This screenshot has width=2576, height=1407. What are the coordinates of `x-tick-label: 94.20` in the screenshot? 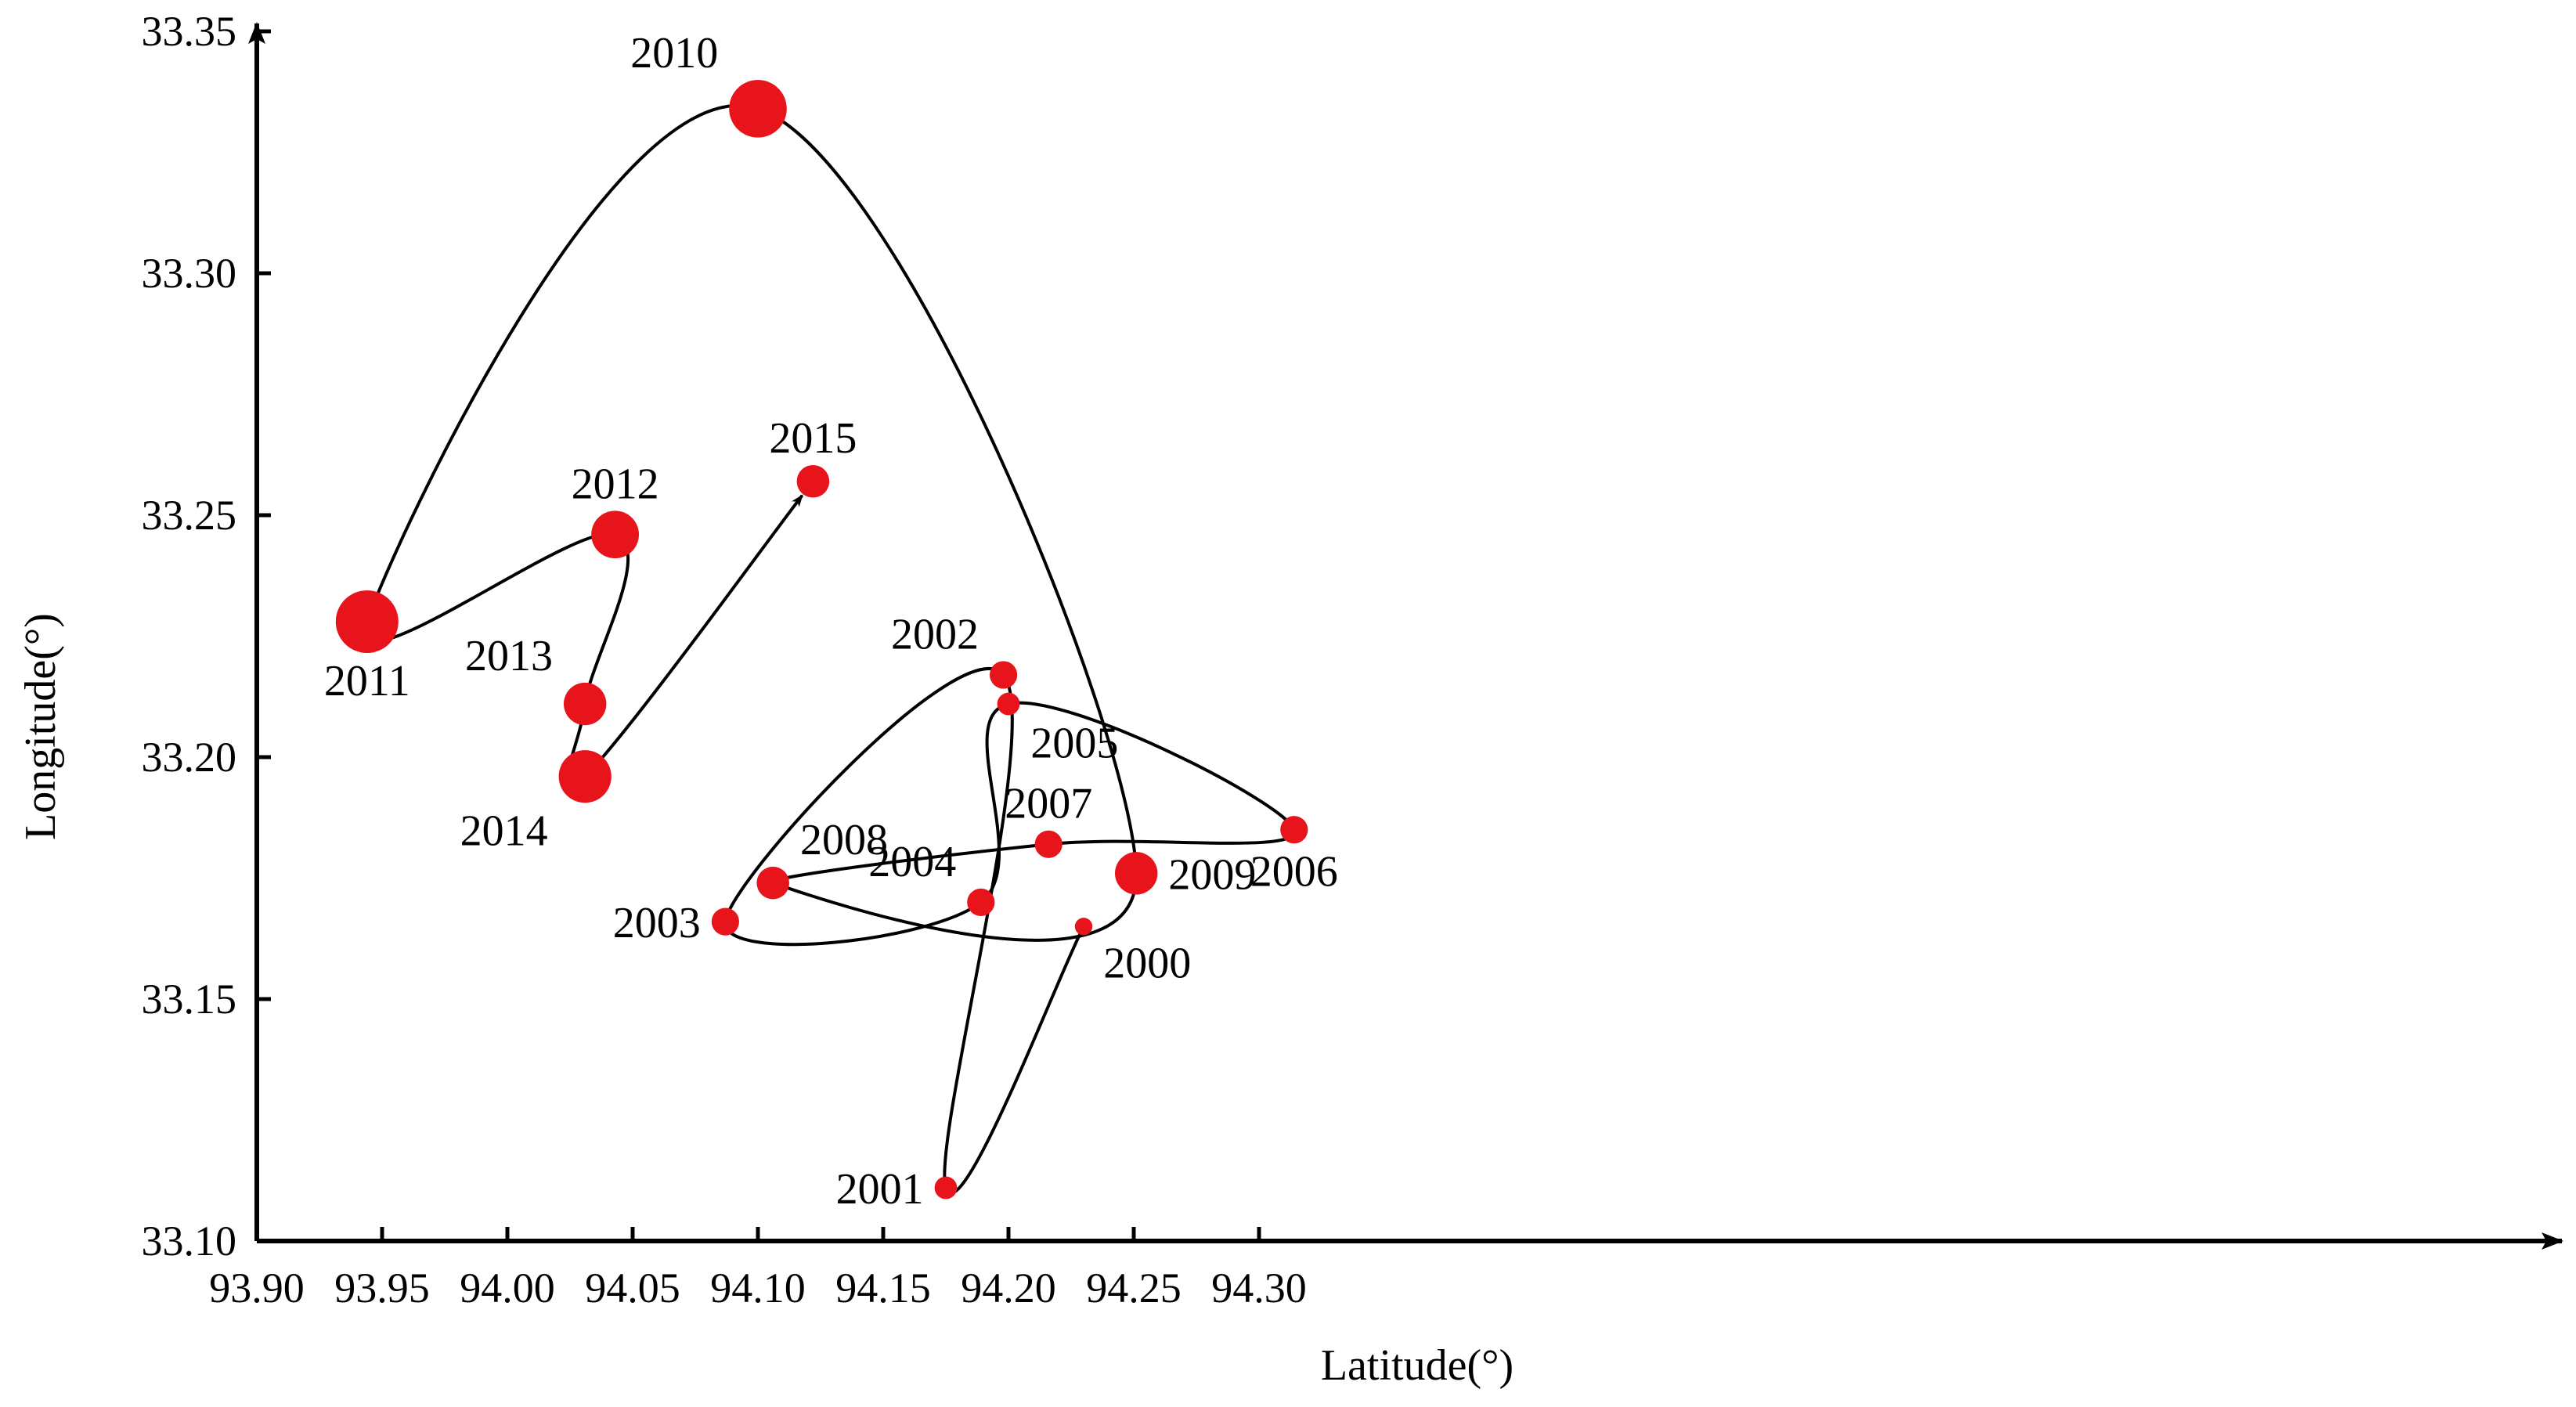 It's located at (1008, 1287).